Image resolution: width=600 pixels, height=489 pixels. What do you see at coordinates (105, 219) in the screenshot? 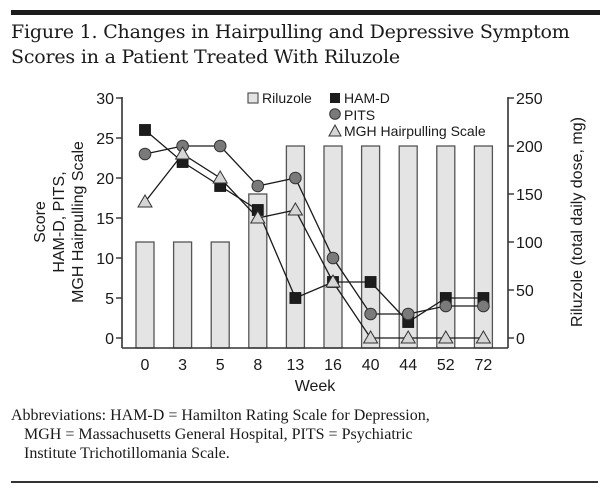
I see `left-tick-label: 15` at bounding box center [105, 219].